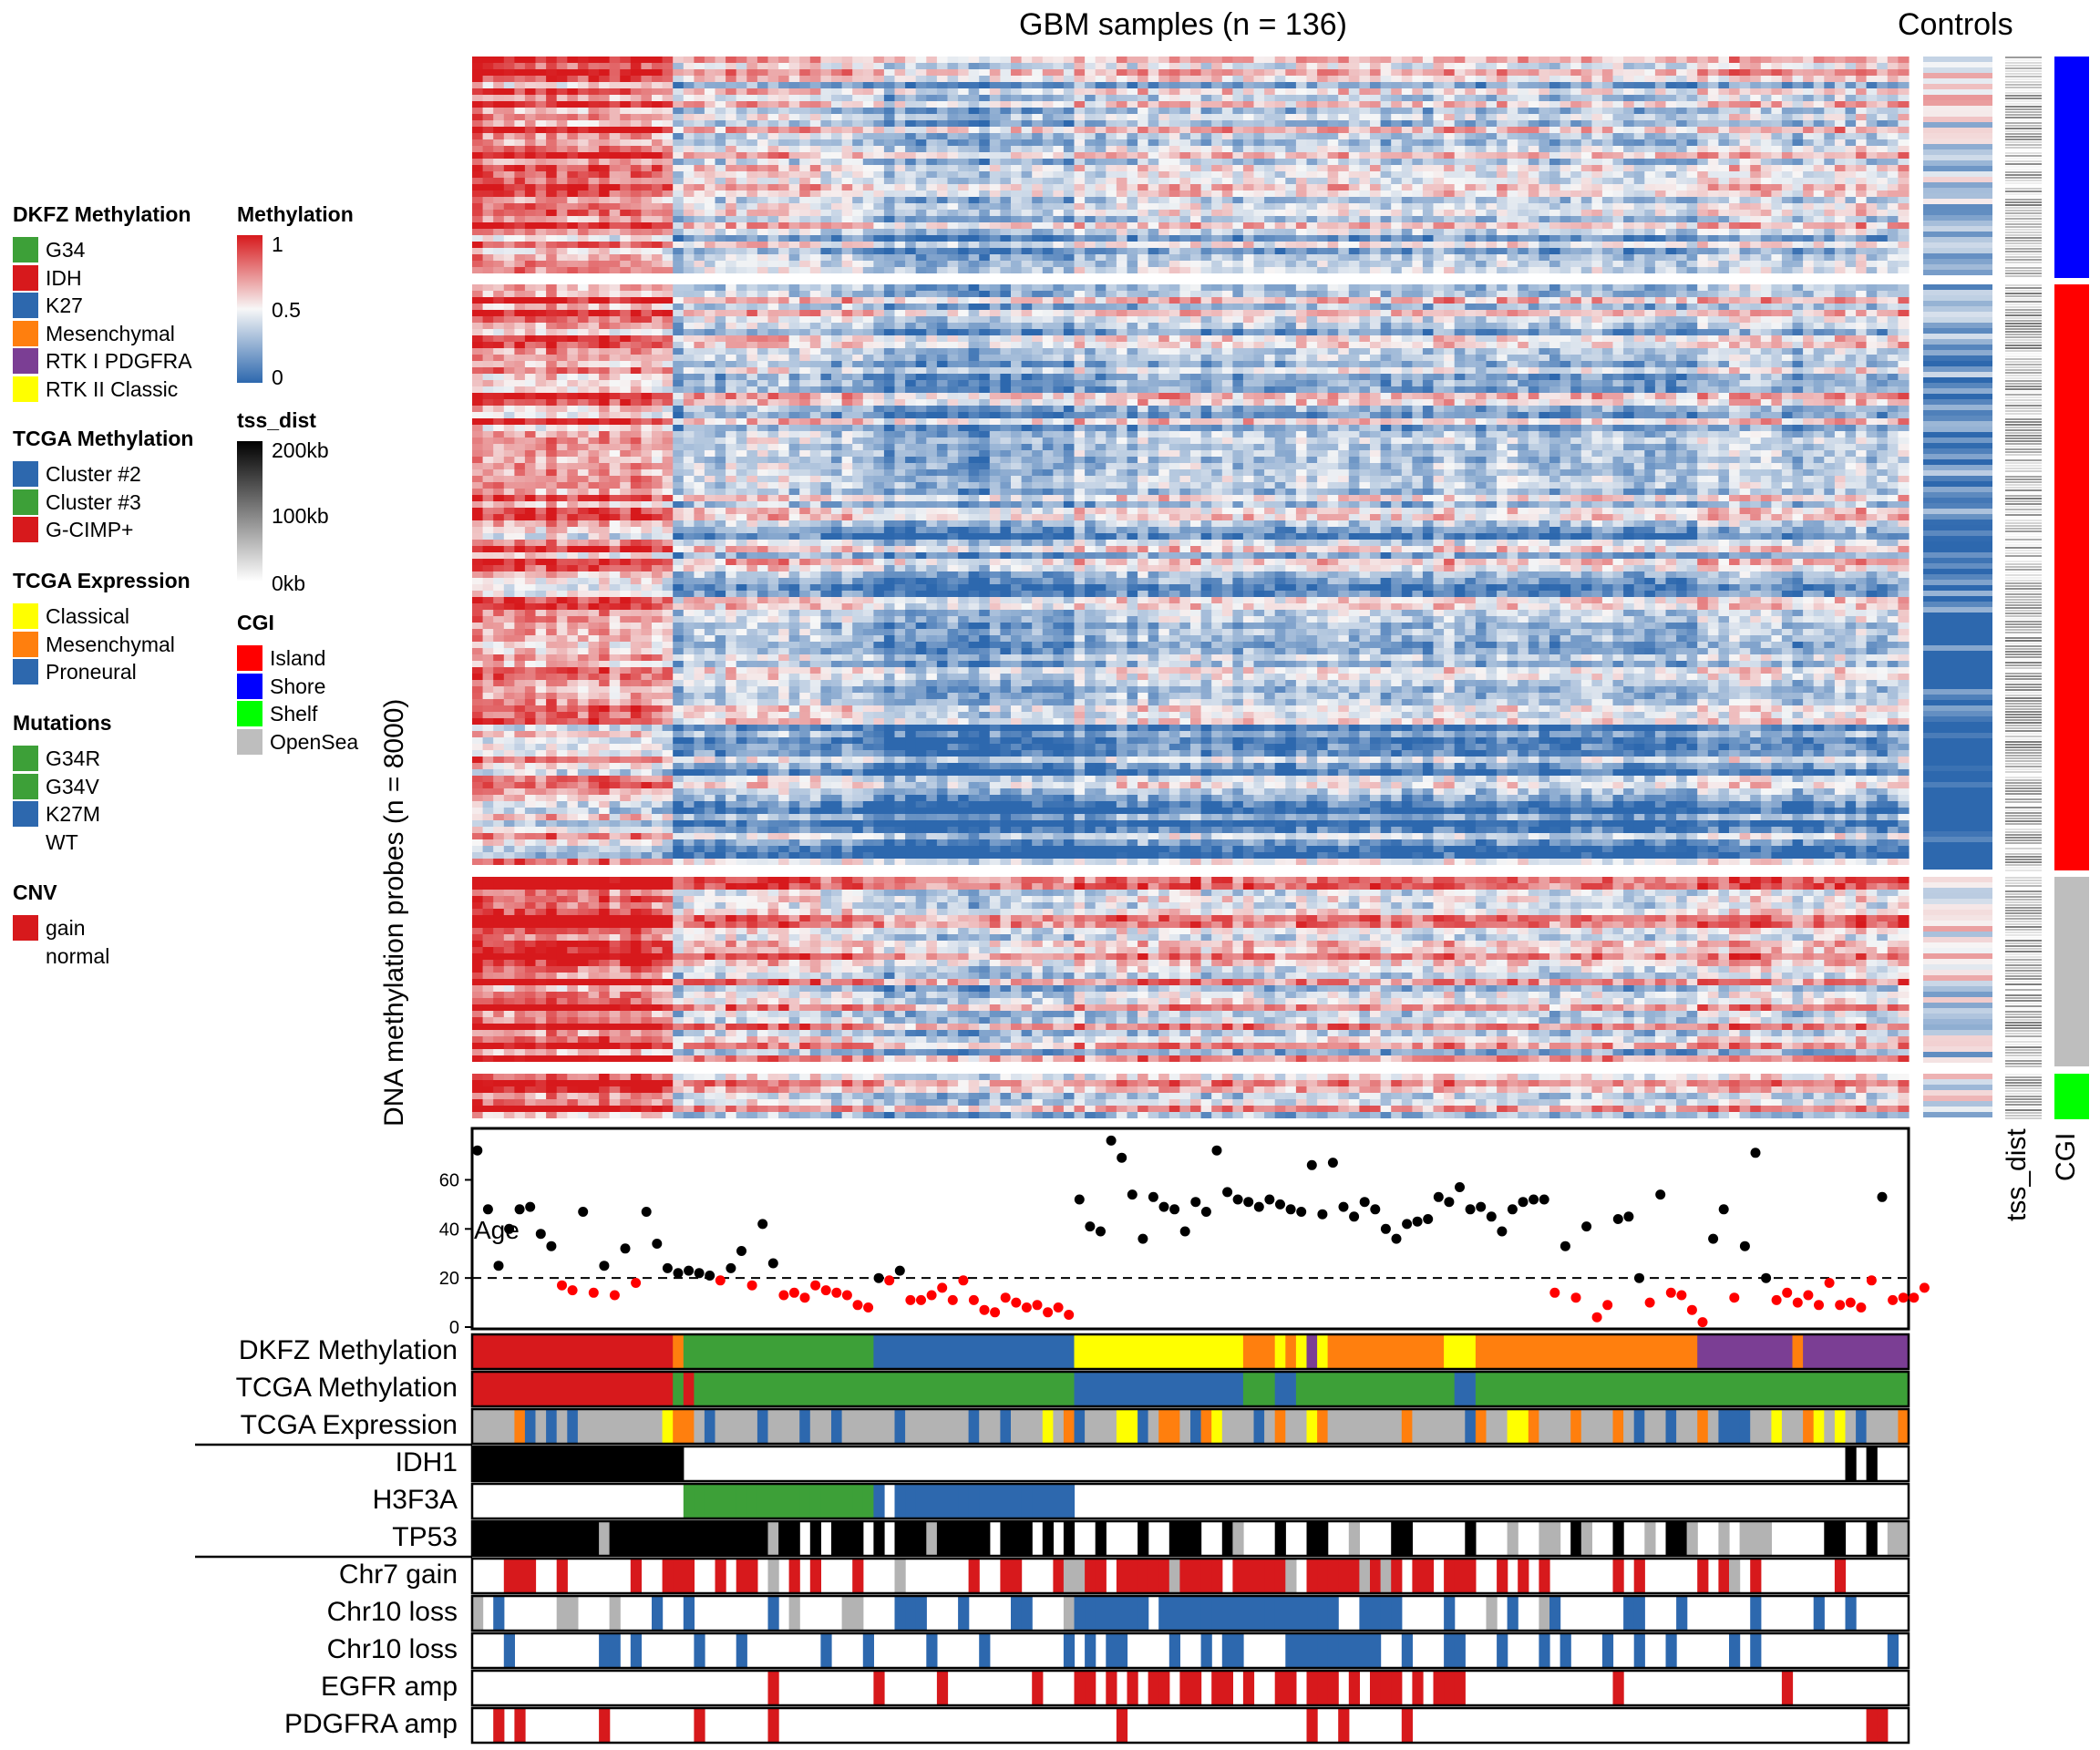 Image resolution: width=2100 pixels, height=1750 pixels. What do you see at coordinates (35, 893) in the screenshot?
I see `legend-cnv-title: CNV` at bounding box center [35, 893].